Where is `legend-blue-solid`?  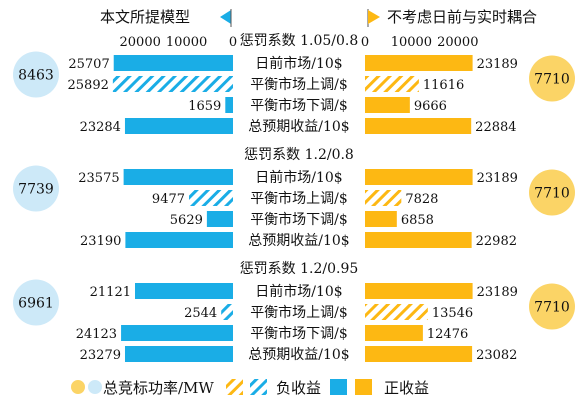
legend-blue-solid is located at coordinates (338, 387).